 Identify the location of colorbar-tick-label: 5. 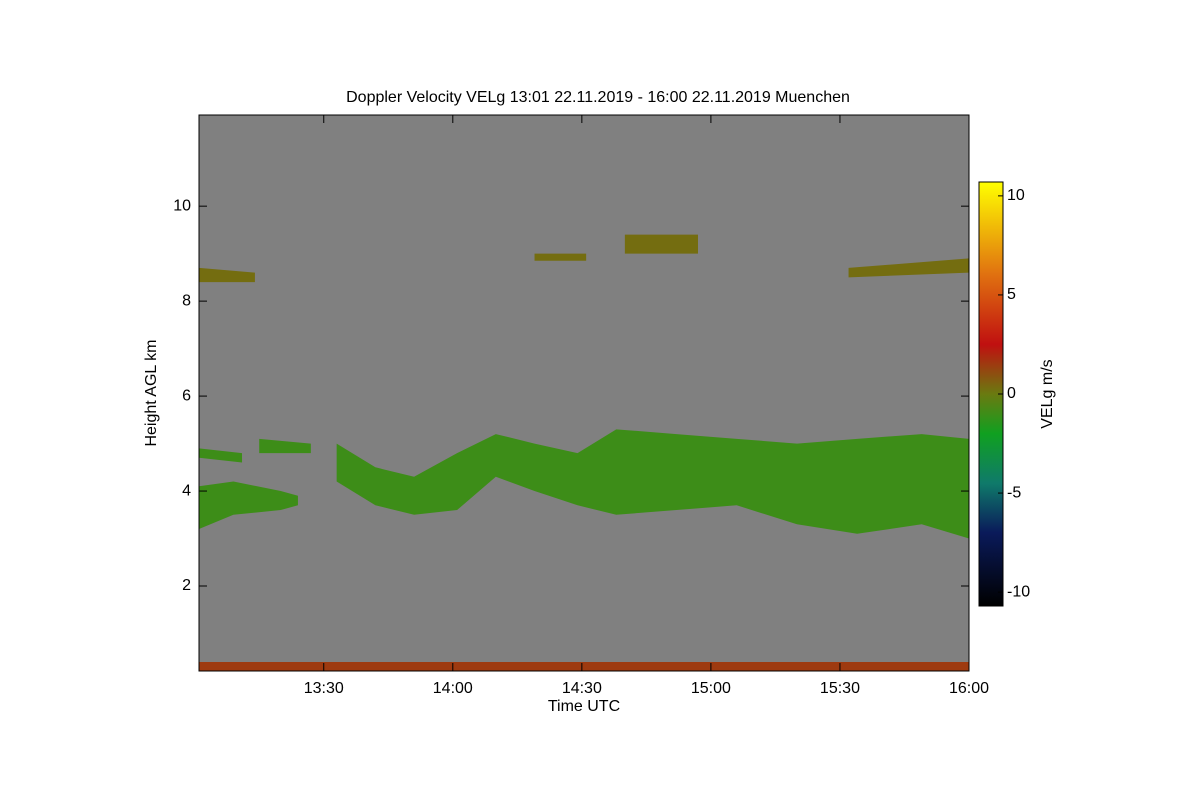
(1011, 294).